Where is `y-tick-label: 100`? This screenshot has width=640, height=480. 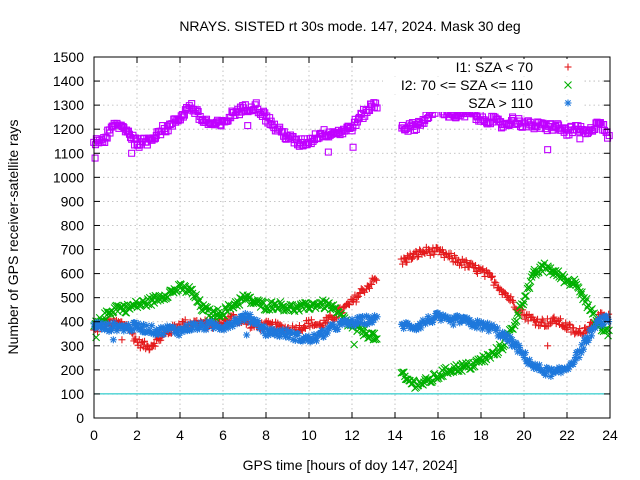
y-tick-label: 100 is located at coordinates (73, 394).